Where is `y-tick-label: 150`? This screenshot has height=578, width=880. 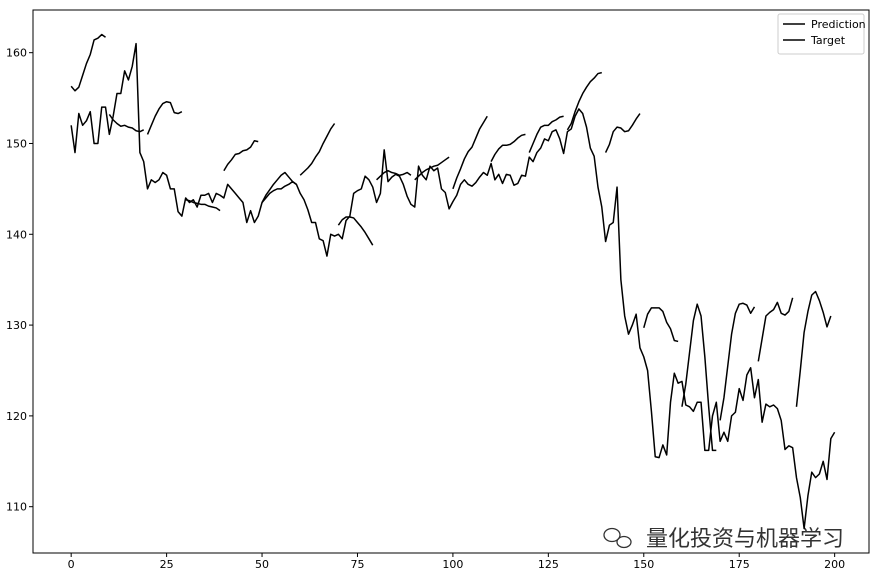 y-tick-label: 150 is located at coordinates (16, 143).